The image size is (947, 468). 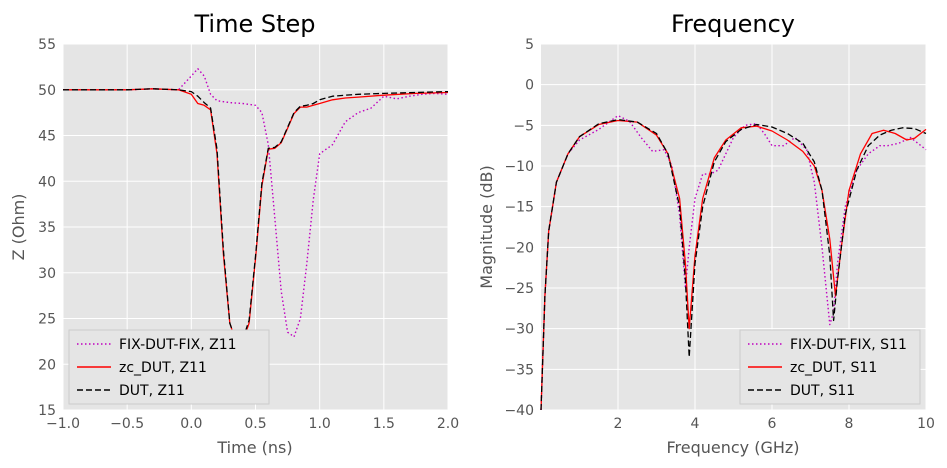 What do you see at coordinates (127, 424) in the screenshot?
I see `x-tick-label: −0.5` at bounding box center [127, 424].